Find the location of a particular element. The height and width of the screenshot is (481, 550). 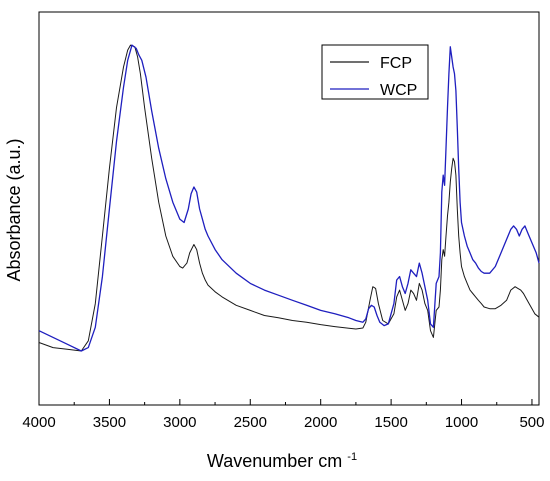

x-tick-label-3000: 3000 is located at coordinates (179, 422).